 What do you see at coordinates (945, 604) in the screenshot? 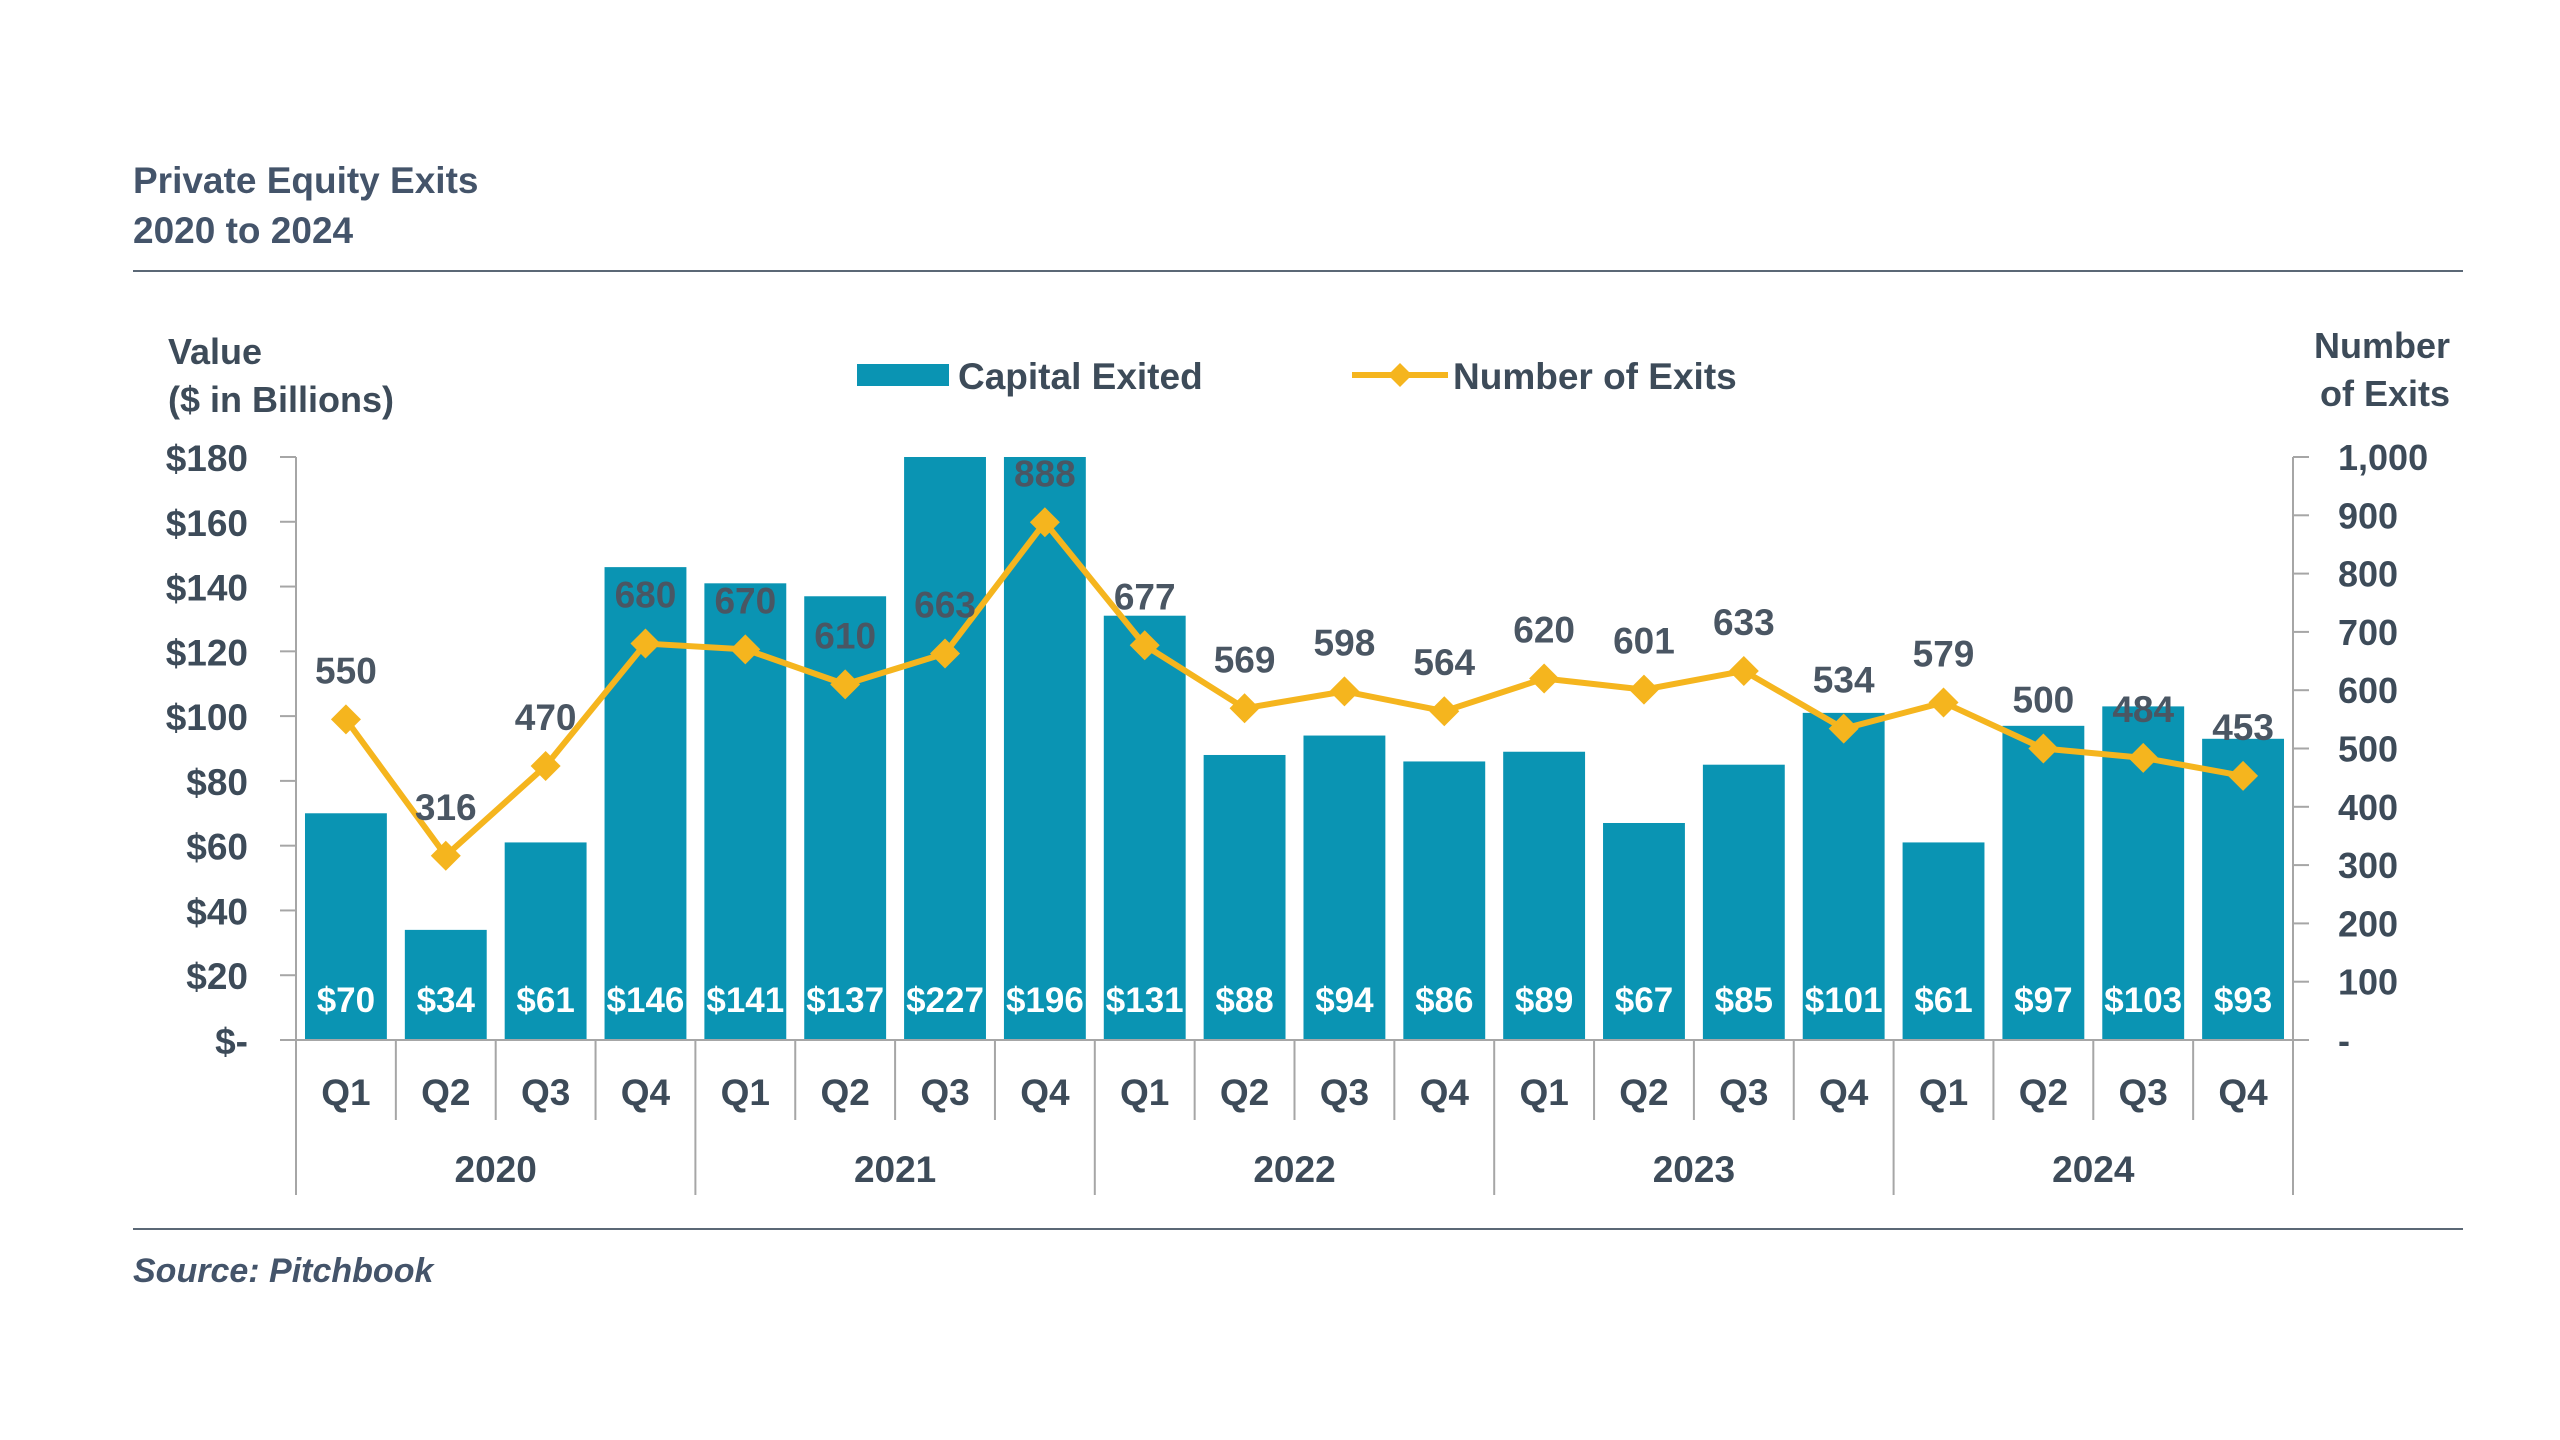
I see `exits-value-label: 663` at bounding box center [945, 604].